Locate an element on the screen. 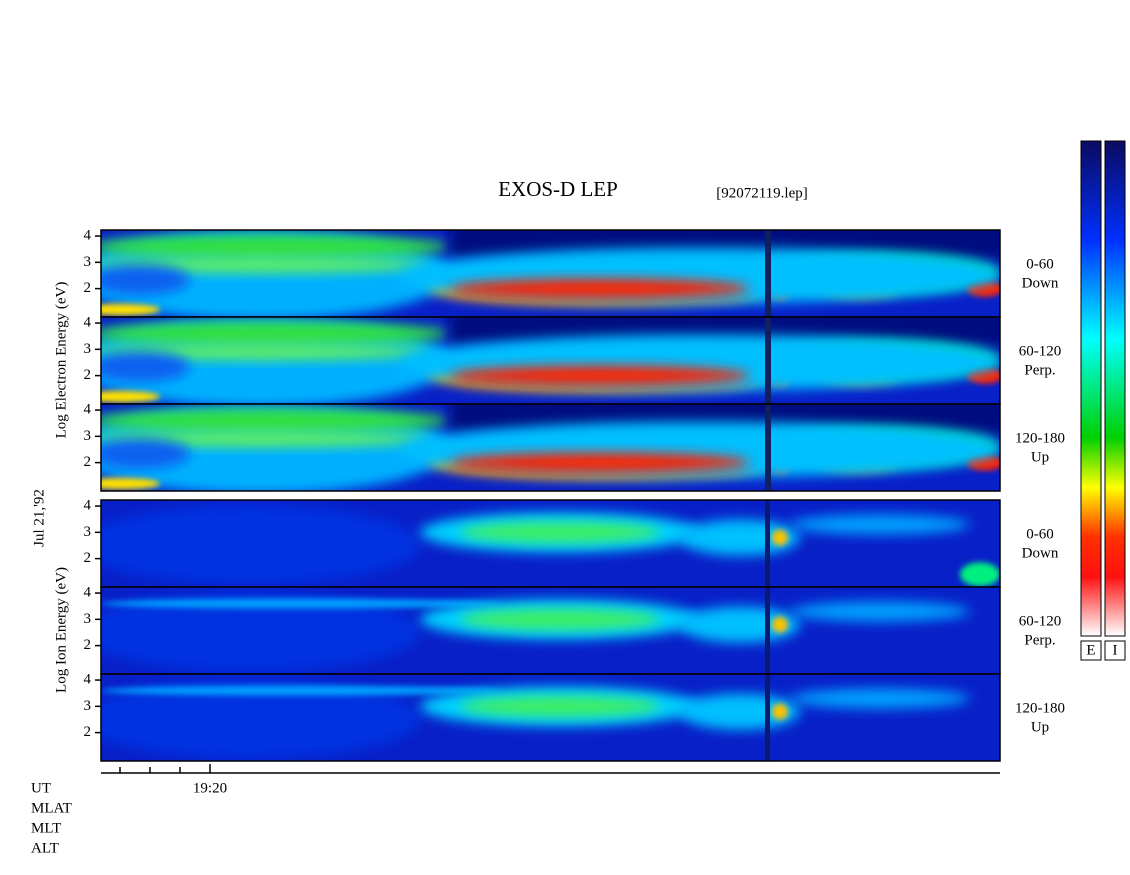  file-name: [92072119.lep] is located at coordinates (762, 193).